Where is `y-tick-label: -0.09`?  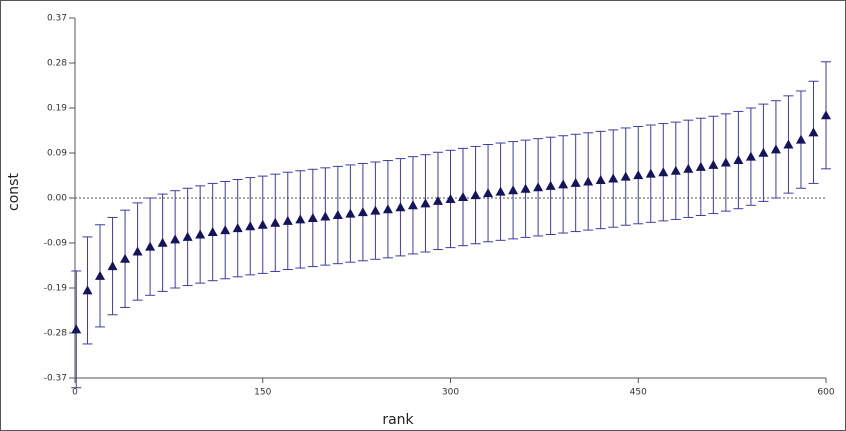
y-tick-label: -0.09 is located at coordinates (56, 244).